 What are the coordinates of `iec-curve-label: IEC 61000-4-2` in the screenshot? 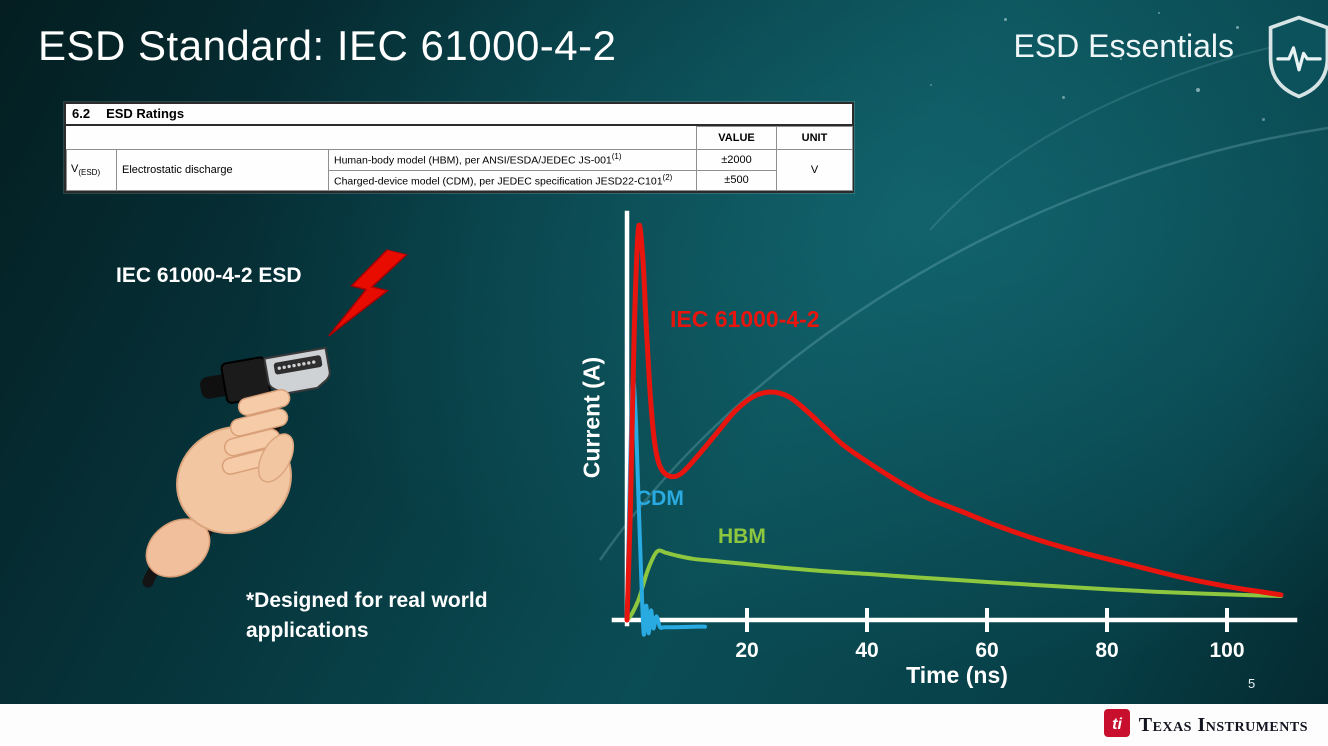 It's located at (745, 319).